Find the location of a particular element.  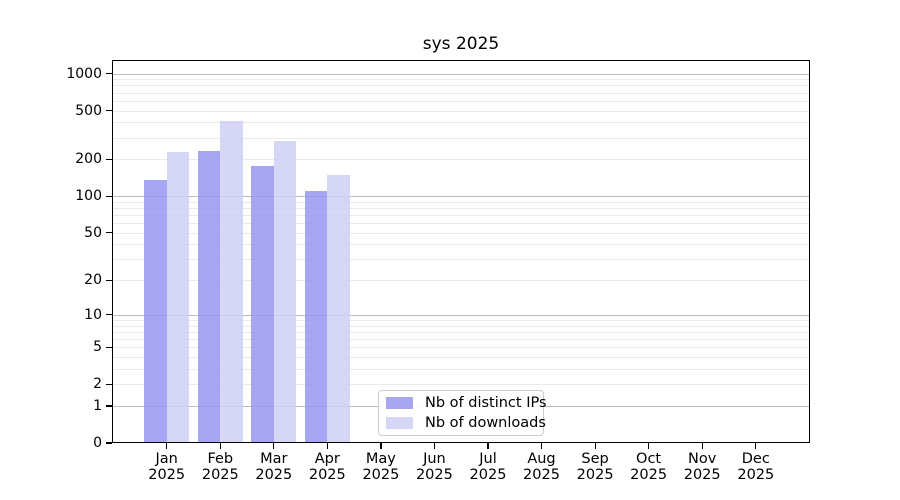

y-tick-label: 1000 is located at coordinates (84, 73).